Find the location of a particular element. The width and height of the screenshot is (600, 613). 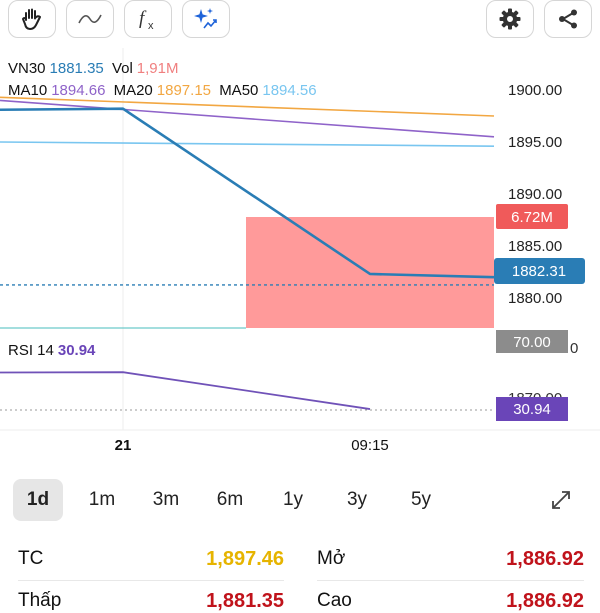

rsi-level-tag: 70.00 is located at coordinates (532, 342).